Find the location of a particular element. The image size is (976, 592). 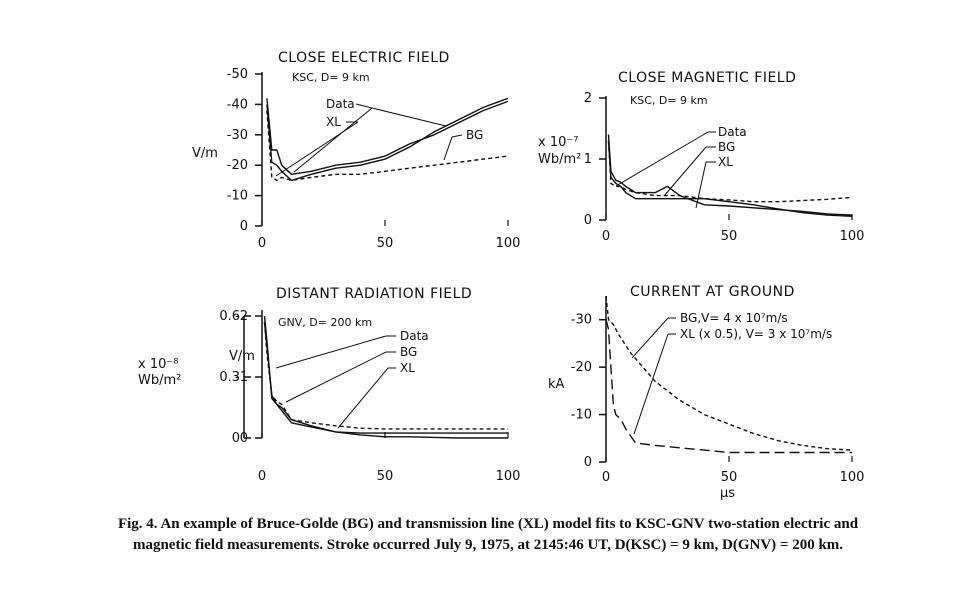

y-tick-label: -40 is located at coordinates (237, 104).